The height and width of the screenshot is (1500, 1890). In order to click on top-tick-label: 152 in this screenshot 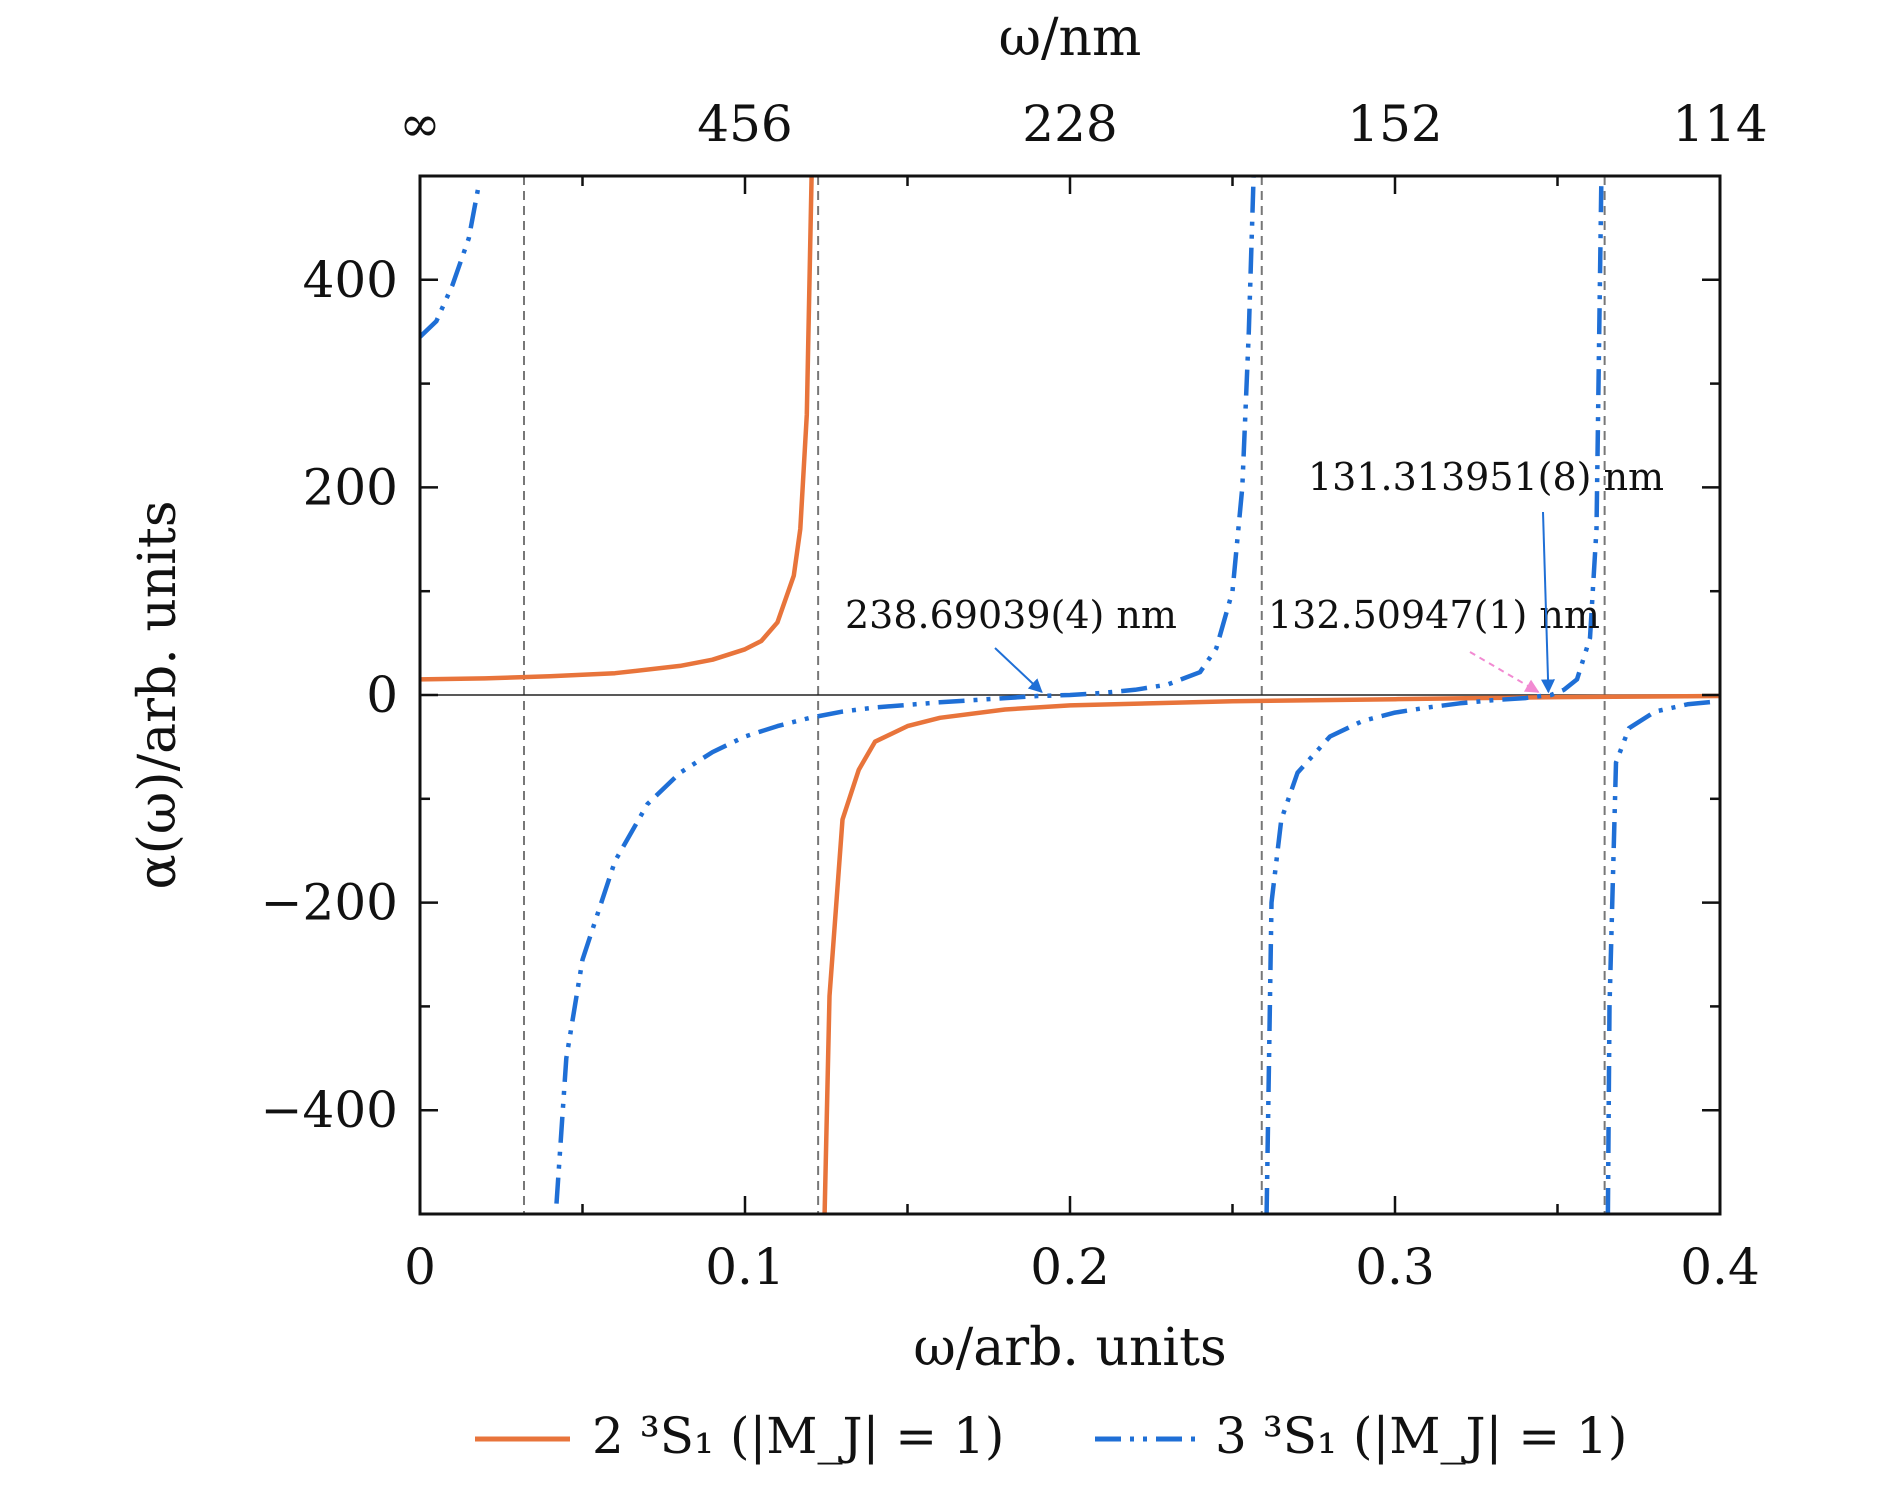, I will do `click(1394, 124)`.